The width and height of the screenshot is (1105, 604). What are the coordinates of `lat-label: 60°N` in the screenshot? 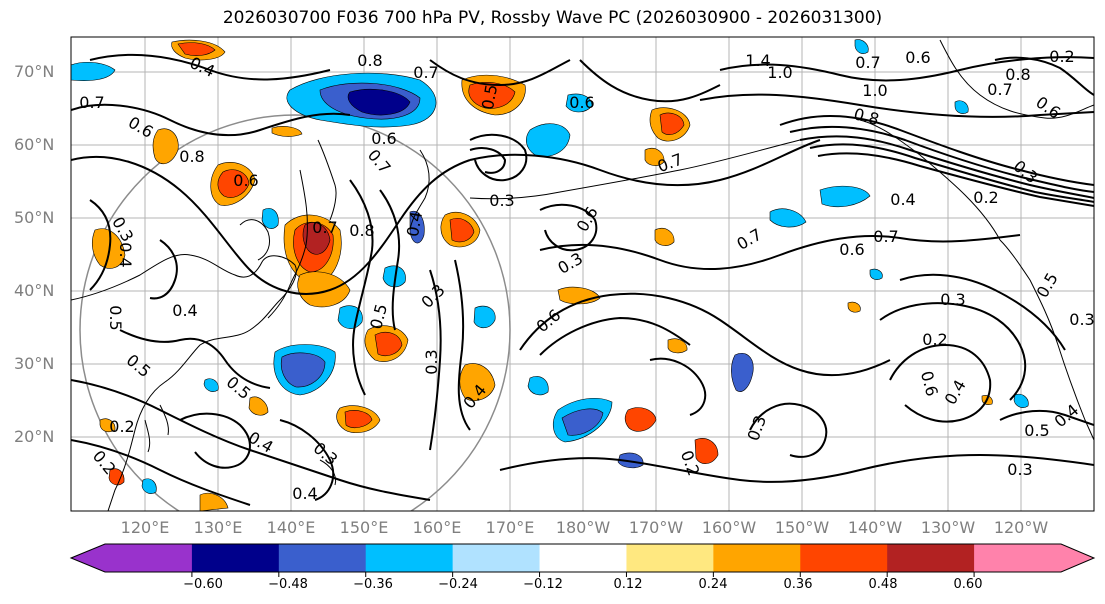 It's located at (34, 144).